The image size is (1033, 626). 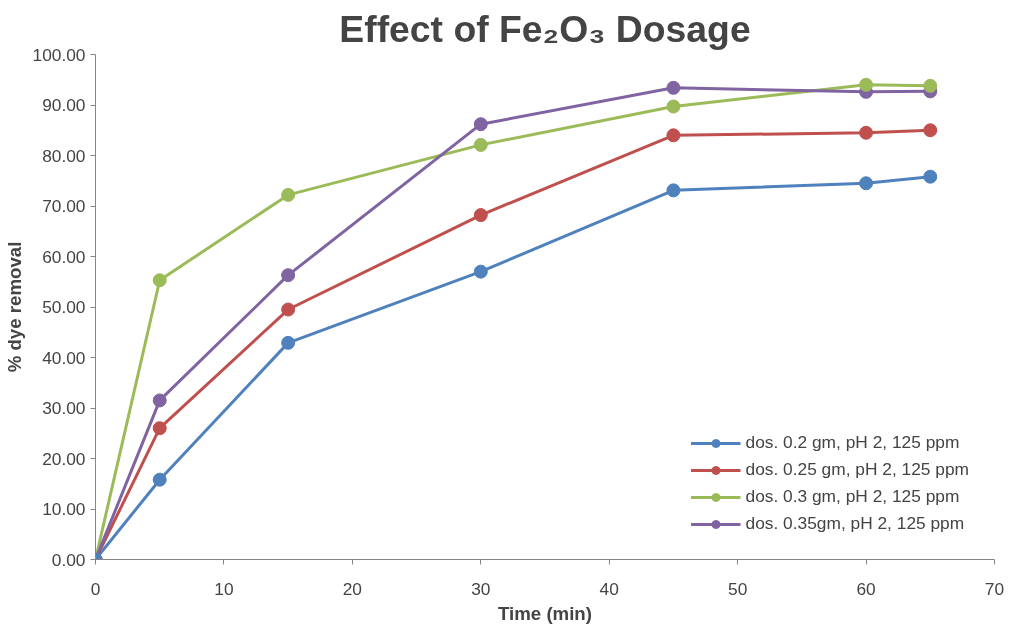 What do you see at coordinates (64, 458) in the screenshot?
I see `y-tick-label: 20.00` at bounding box center [64, 458].